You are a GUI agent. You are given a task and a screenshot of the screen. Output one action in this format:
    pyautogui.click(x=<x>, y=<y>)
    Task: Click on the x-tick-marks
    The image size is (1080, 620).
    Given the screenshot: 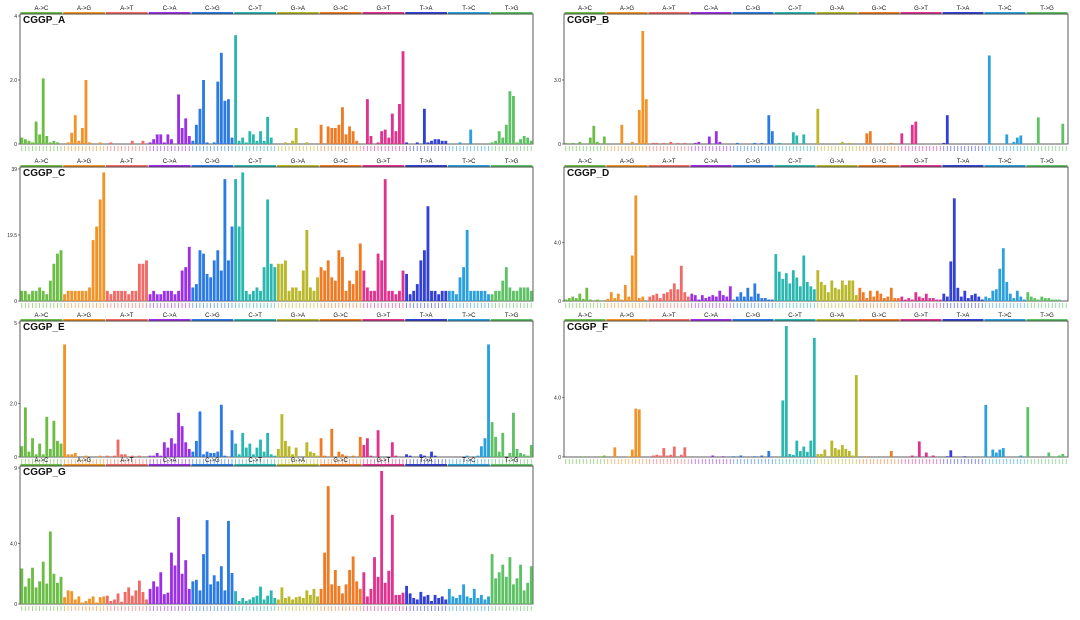 What is the action you would take?
    pyautogui.click(x=276, y=148)
    